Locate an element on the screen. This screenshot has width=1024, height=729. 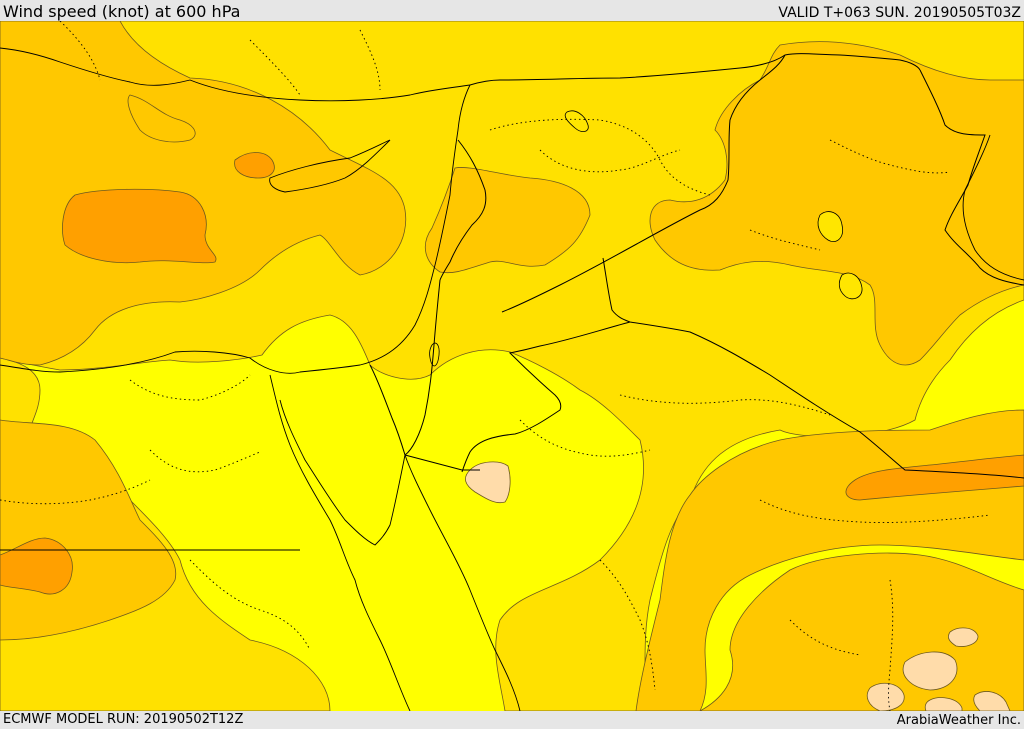
med-orange-patch is located at coordinates (139, 226).